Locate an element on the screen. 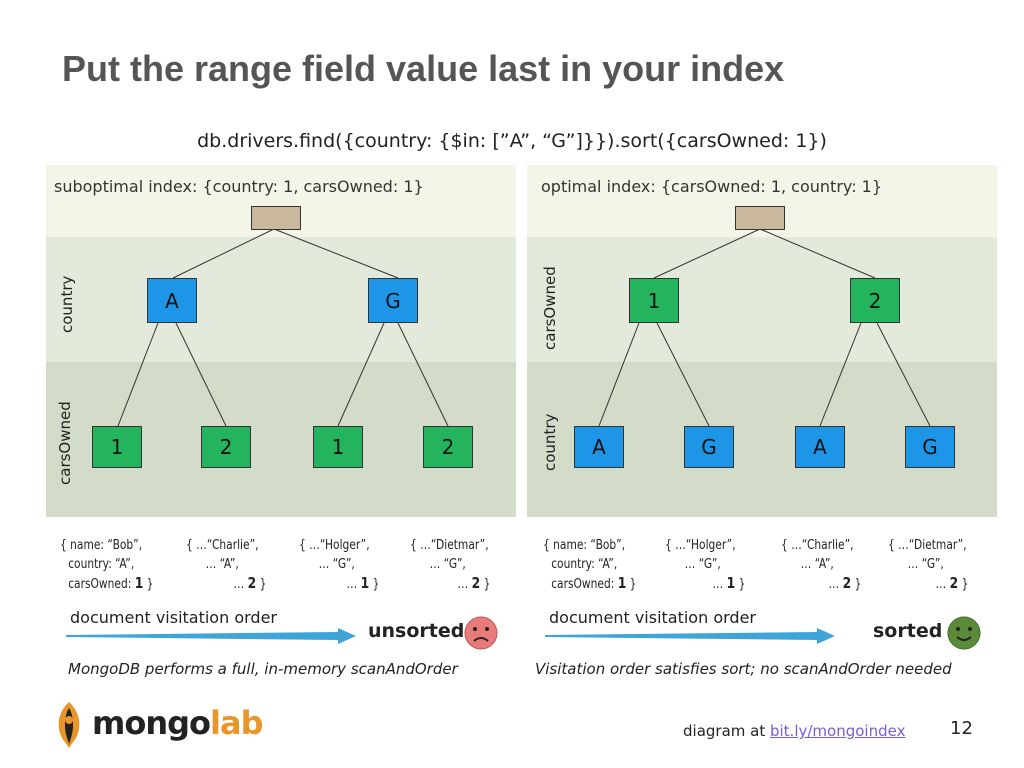 The width and height of the screenshot is (1024, 768). smiley-face-icon is located at coordinates (964, 633).